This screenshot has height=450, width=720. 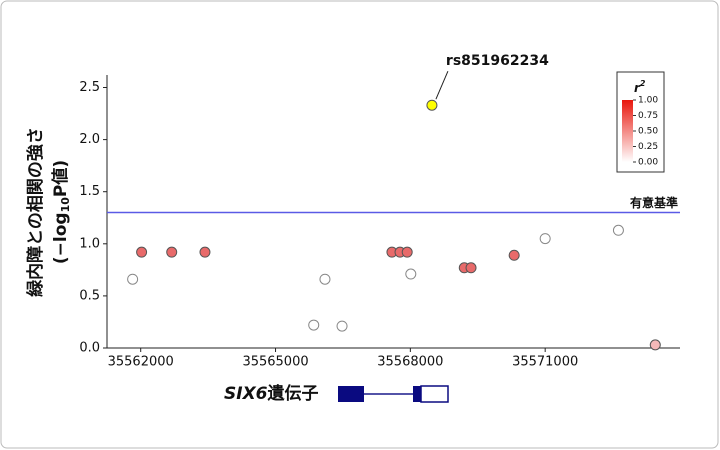 I want to click on colorbar-tick-label: 1.00, so click(x=648, y=101).